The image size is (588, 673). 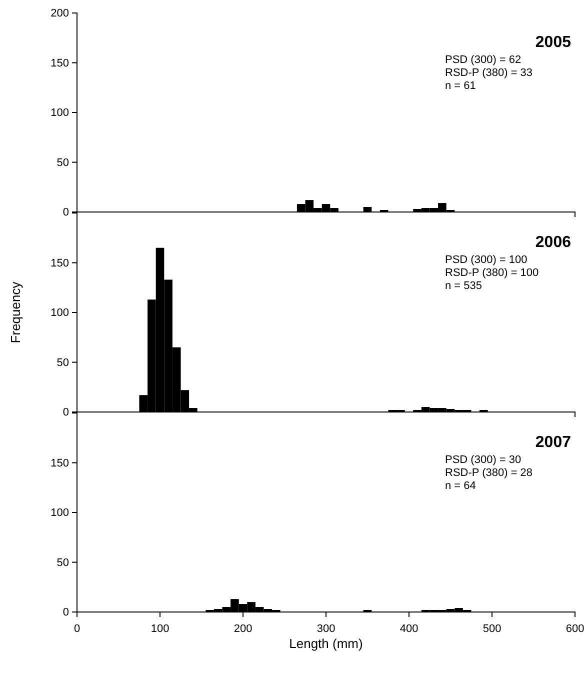 What do you see at coordinates (409, 629) in the screenshot?
I see `x-tick-label: 400` at bounding box center [409, 629].